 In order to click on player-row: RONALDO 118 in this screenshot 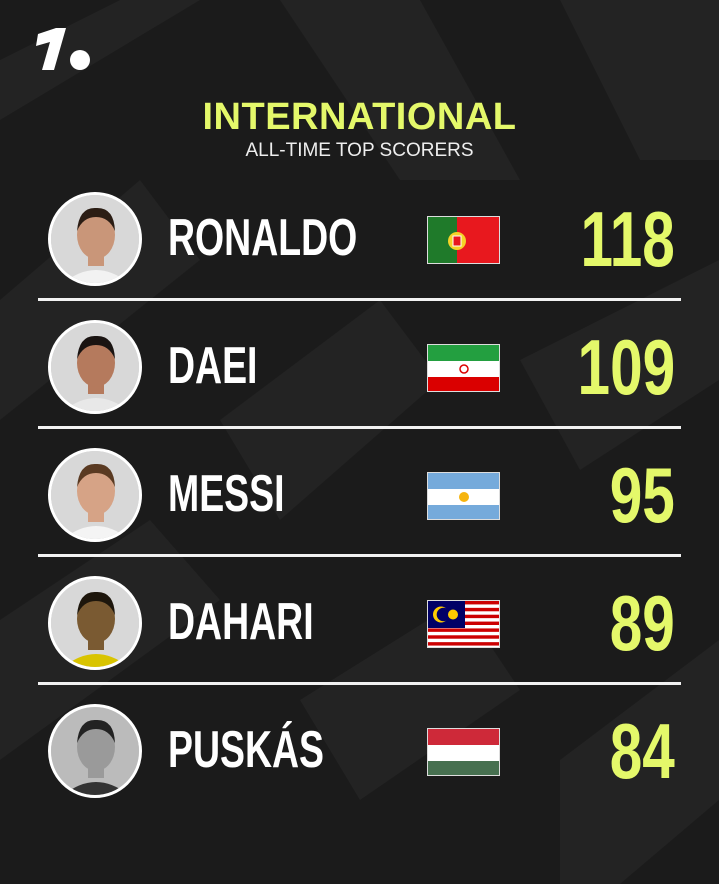, I will do `click(359, 240)`.